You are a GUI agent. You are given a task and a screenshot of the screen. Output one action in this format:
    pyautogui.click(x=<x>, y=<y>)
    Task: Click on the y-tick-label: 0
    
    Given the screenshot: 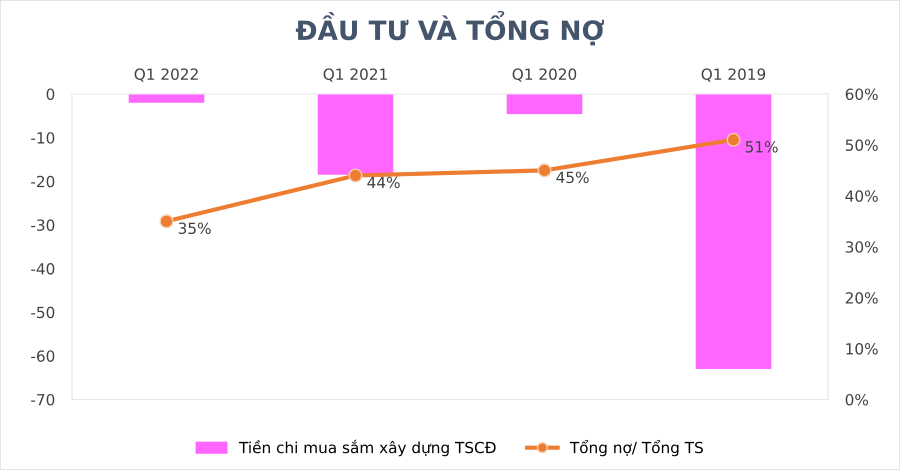 What is the action you would take?
    pyautogui.click(x=50, y=94)
    